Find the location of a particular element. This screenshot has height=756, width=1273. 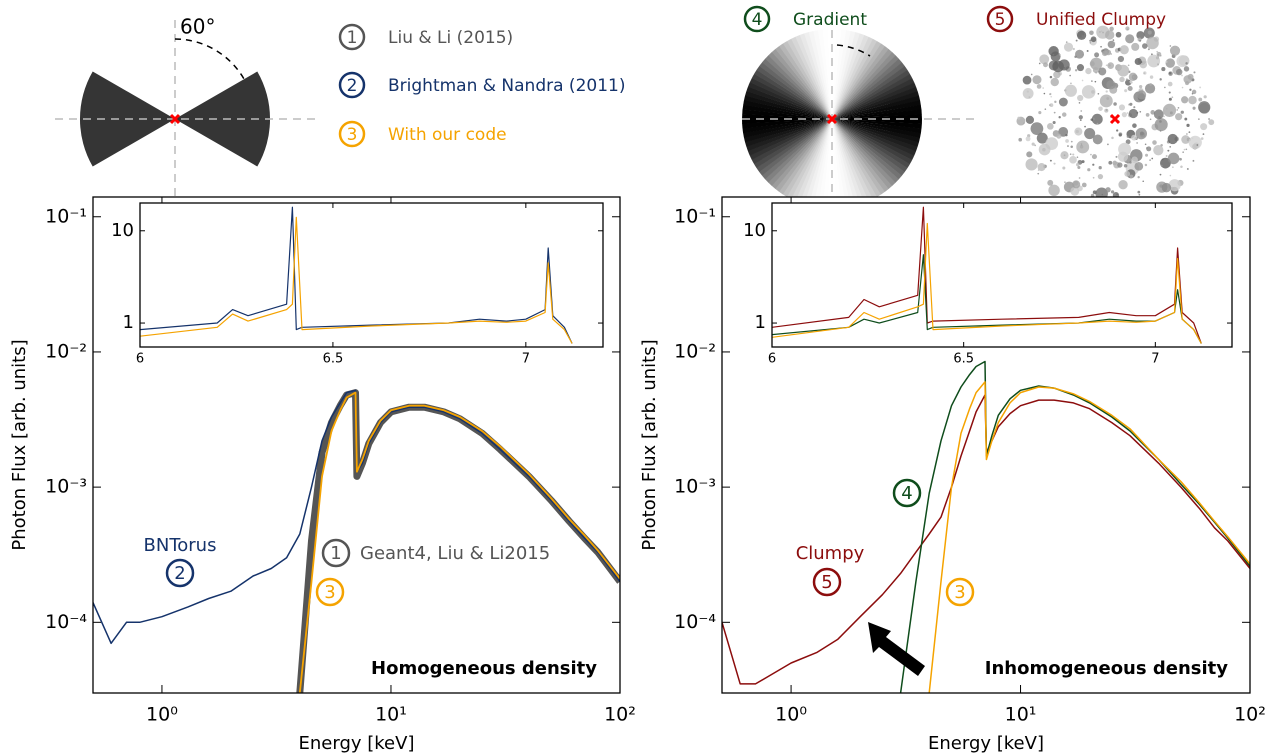

x-tick-label: 10² is located at coordinates (1250, 715).